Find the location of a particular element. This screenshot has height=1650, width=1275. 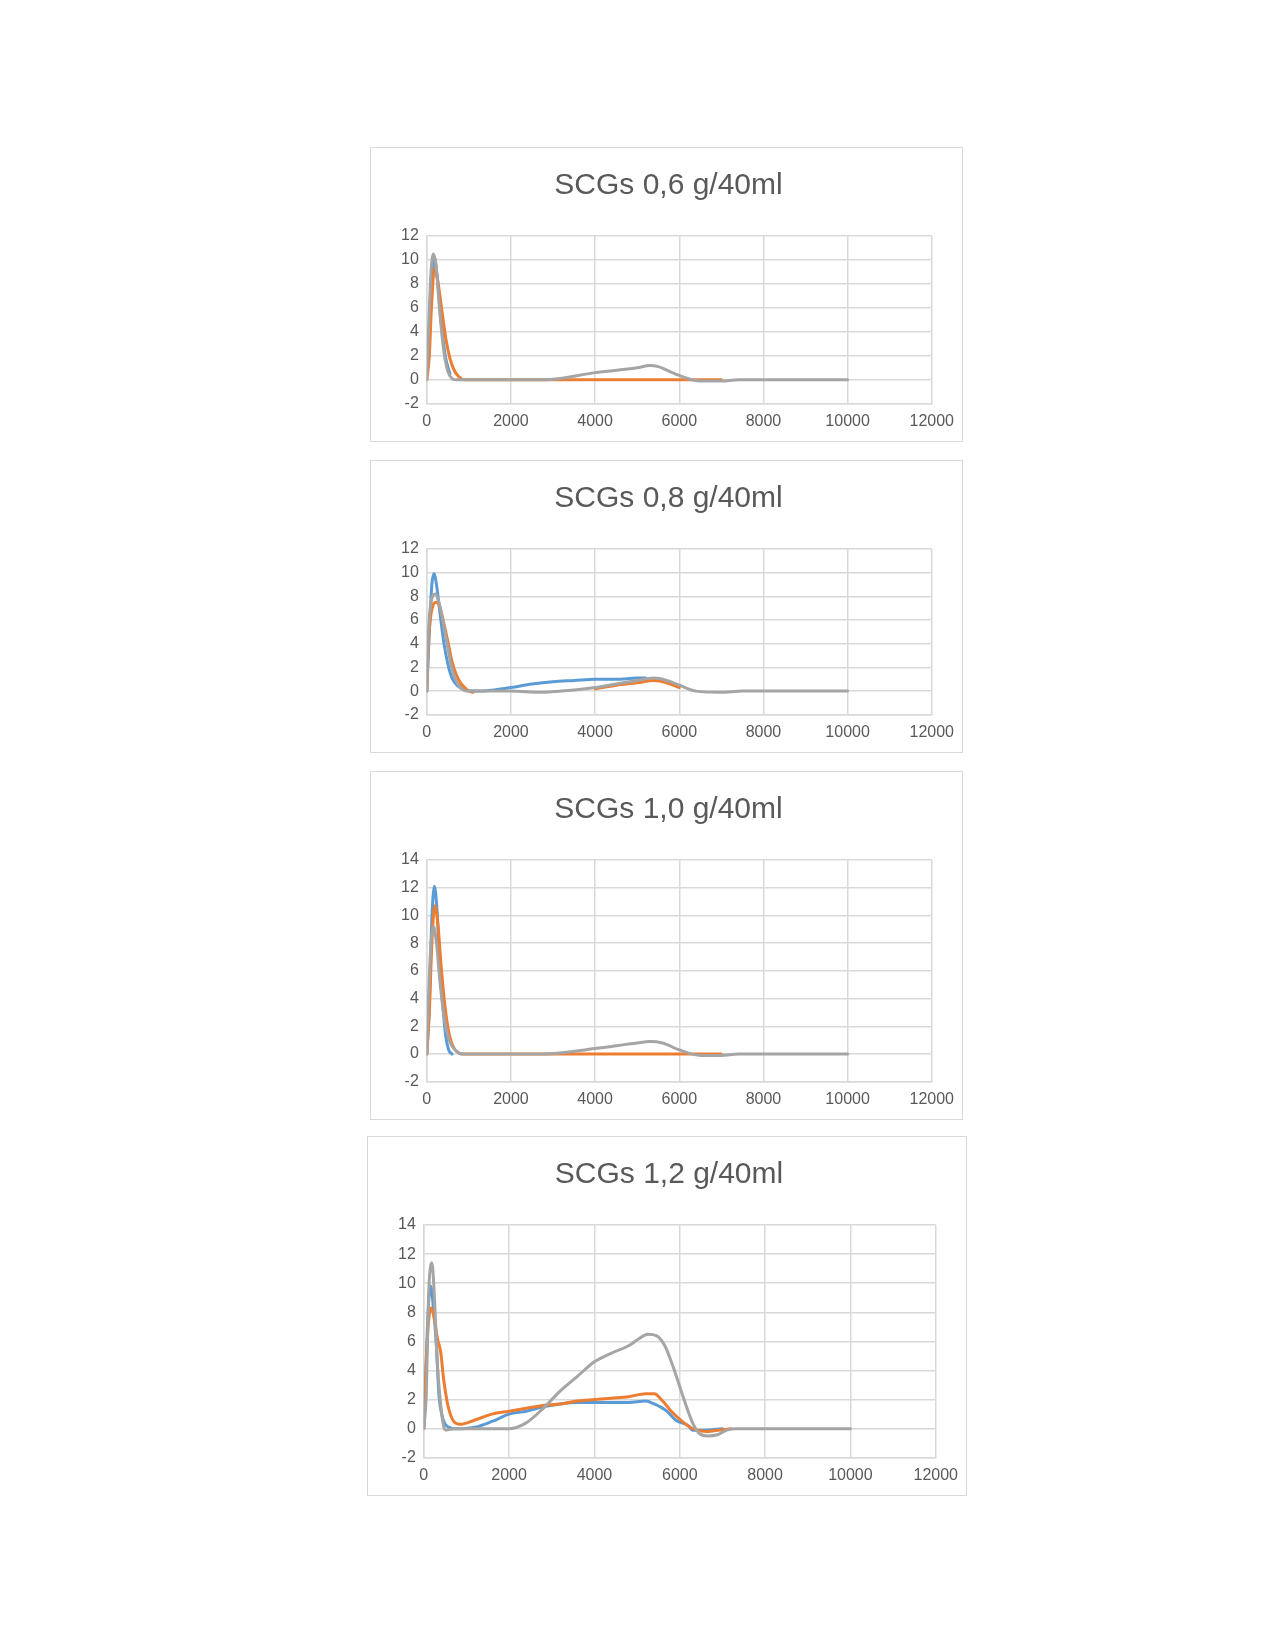

chart-title: SCGs 1,2 g/40ml is located at coordinates (669, 1173).